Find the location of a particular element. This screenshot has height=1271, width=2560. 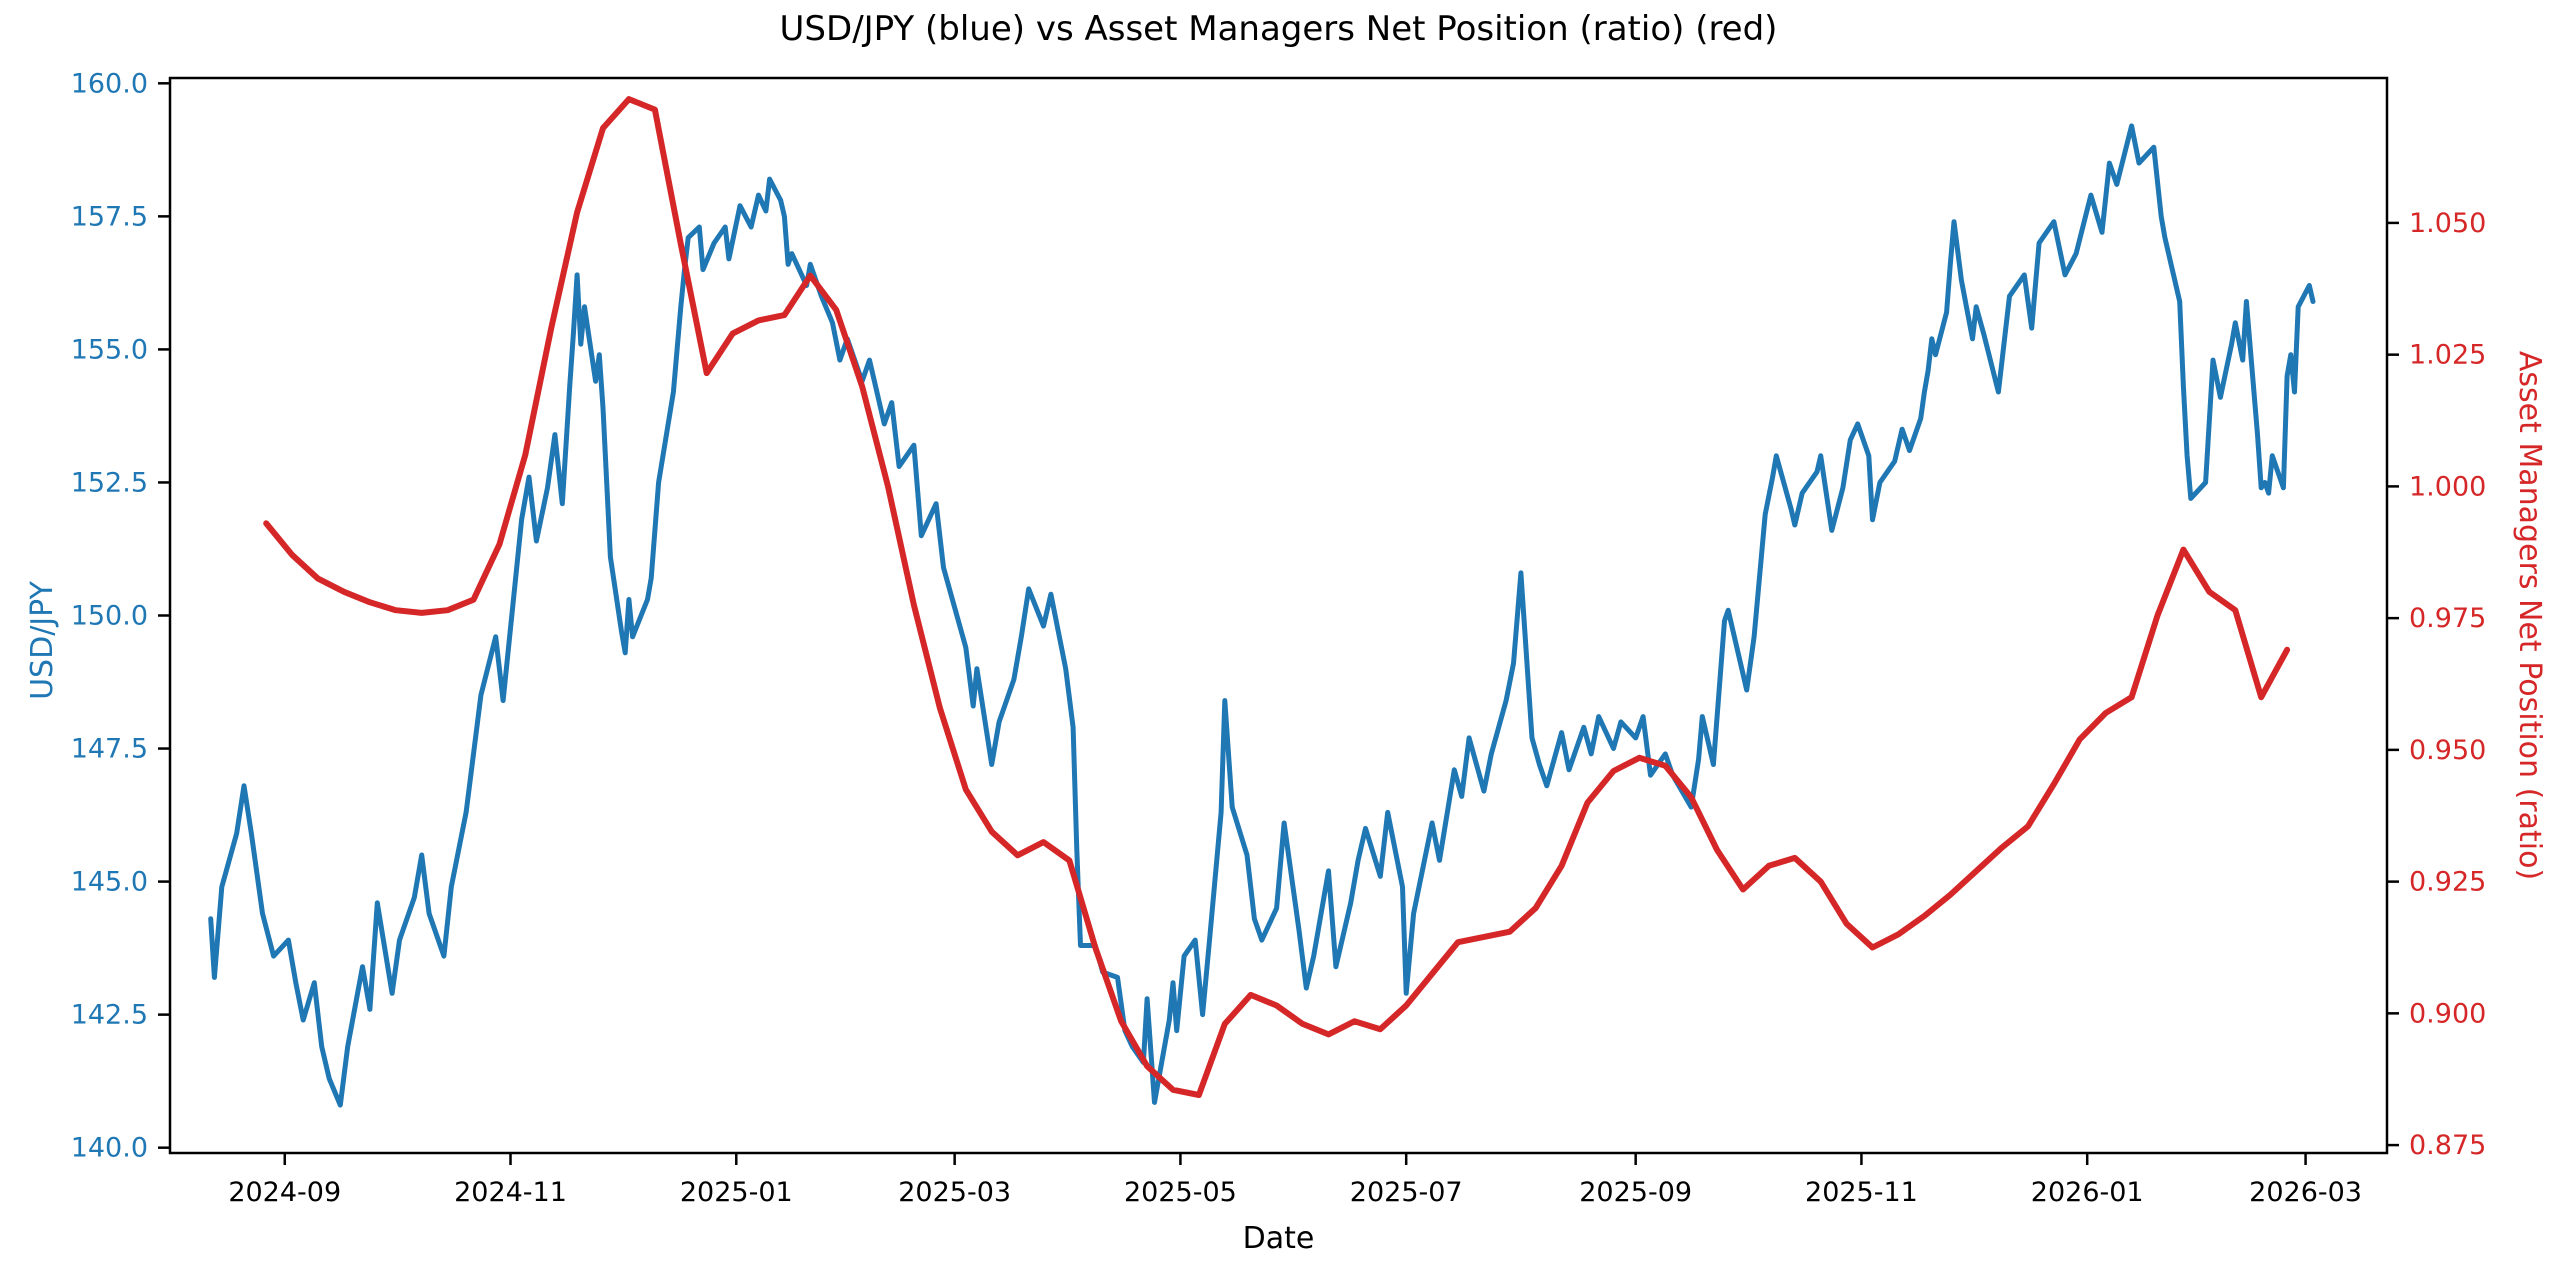

right-axis-label: Asset Managers Net Position (ratio) is located at coordinates (2529, 615).